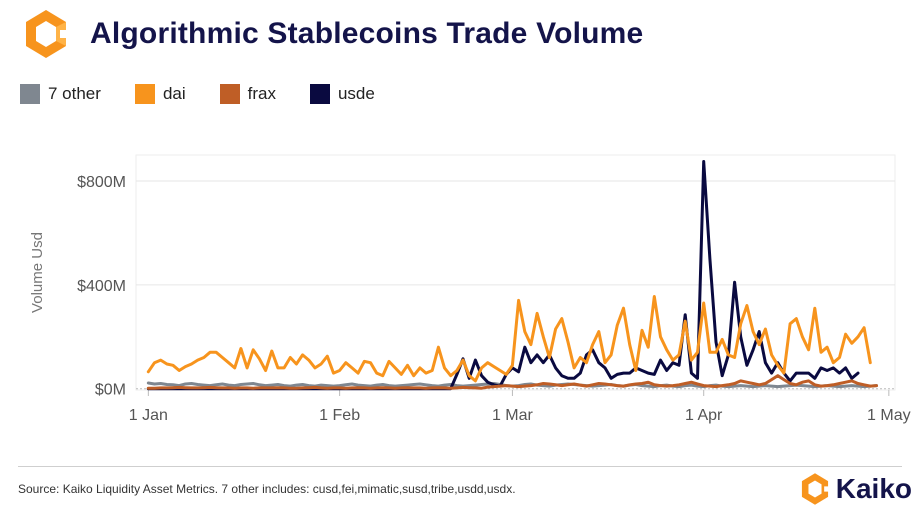 Image resolution: width=920 pixels, height=508 pixels. What do you see at coordinates (101, 286) in the screenshot?
I see `y-tick-label: $400M` at bounding box center [101, 286].